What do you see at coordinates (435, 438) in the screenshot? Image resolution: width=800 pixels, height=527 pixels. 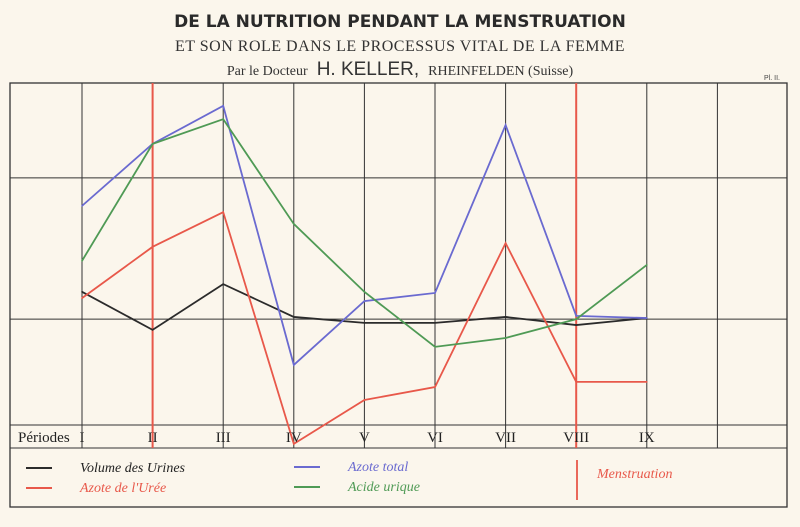 I see `x-tick-label: VI` at bounding box center [435, 438].